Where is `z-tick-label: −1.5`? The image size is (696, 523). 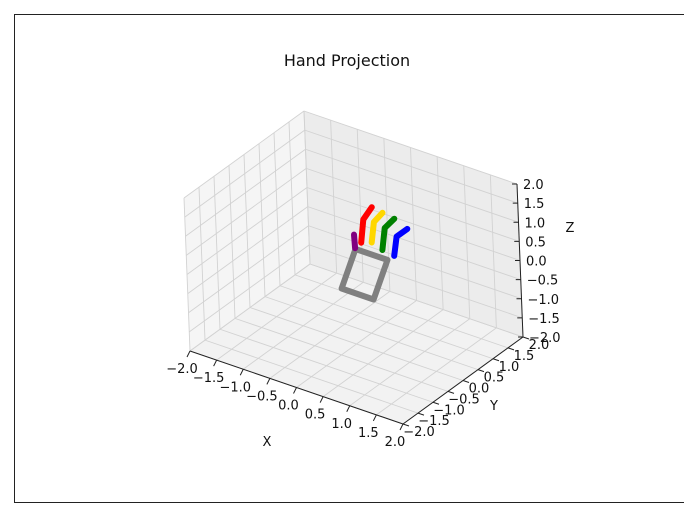
z-tick-label: −1.5 is located at coordinates (544, 319).